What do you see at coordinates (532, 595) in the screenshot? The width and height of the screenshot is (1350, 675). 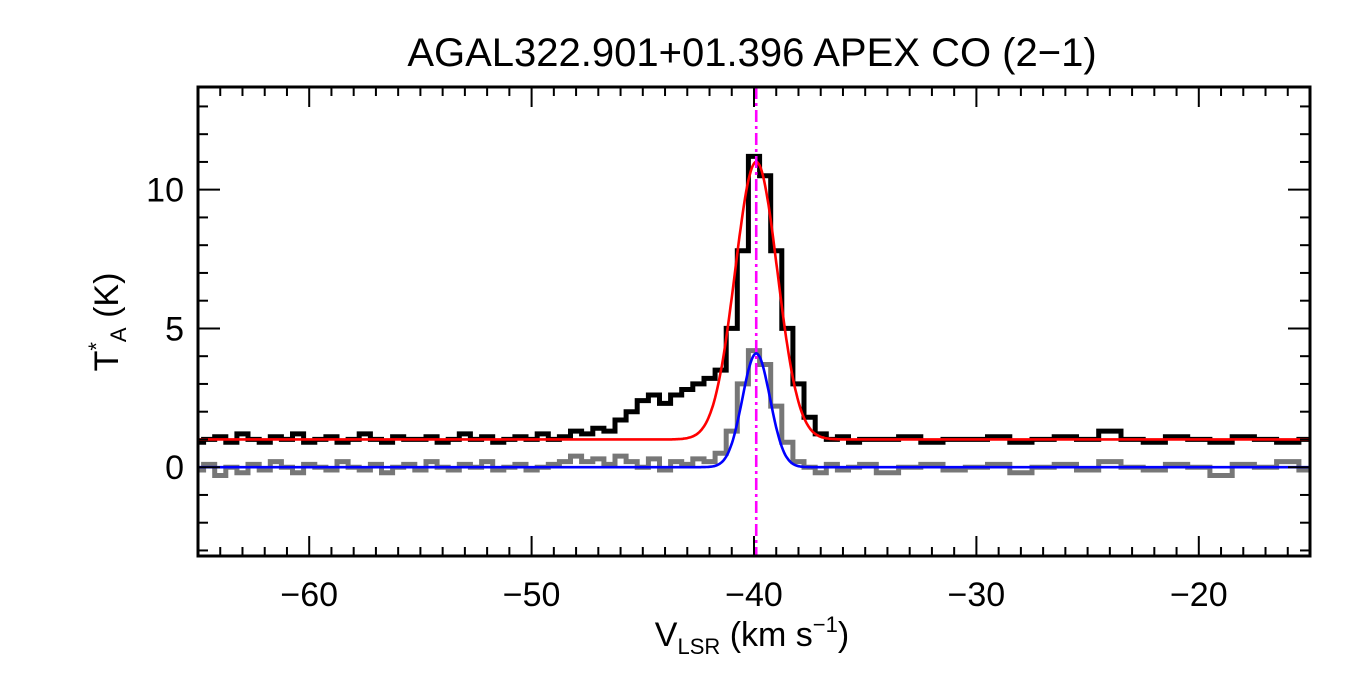 I see `x-tick-label: −50` at bounding box center [532, 595].